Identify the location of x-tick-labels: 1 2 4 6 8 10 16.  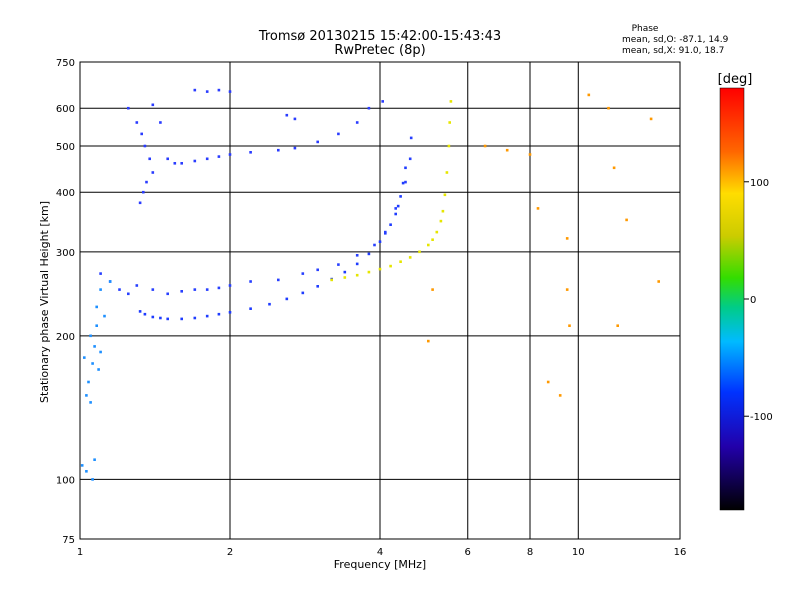
(382, 552).